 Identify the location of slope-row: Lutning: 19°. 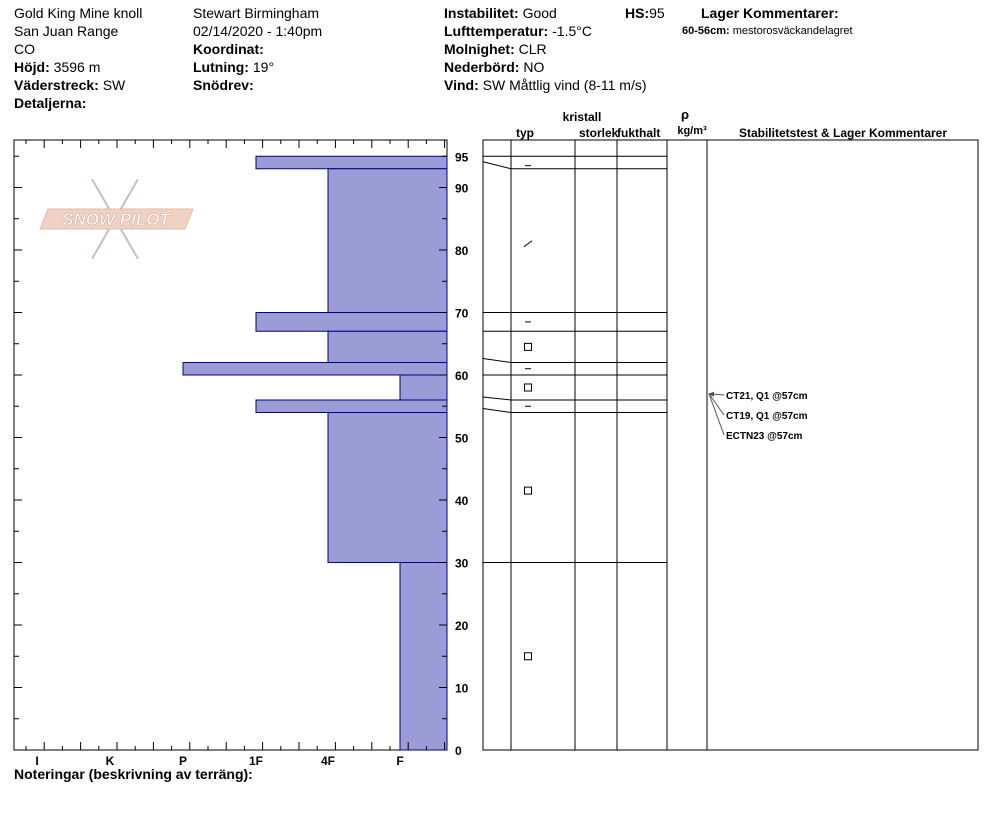
(234, 67).